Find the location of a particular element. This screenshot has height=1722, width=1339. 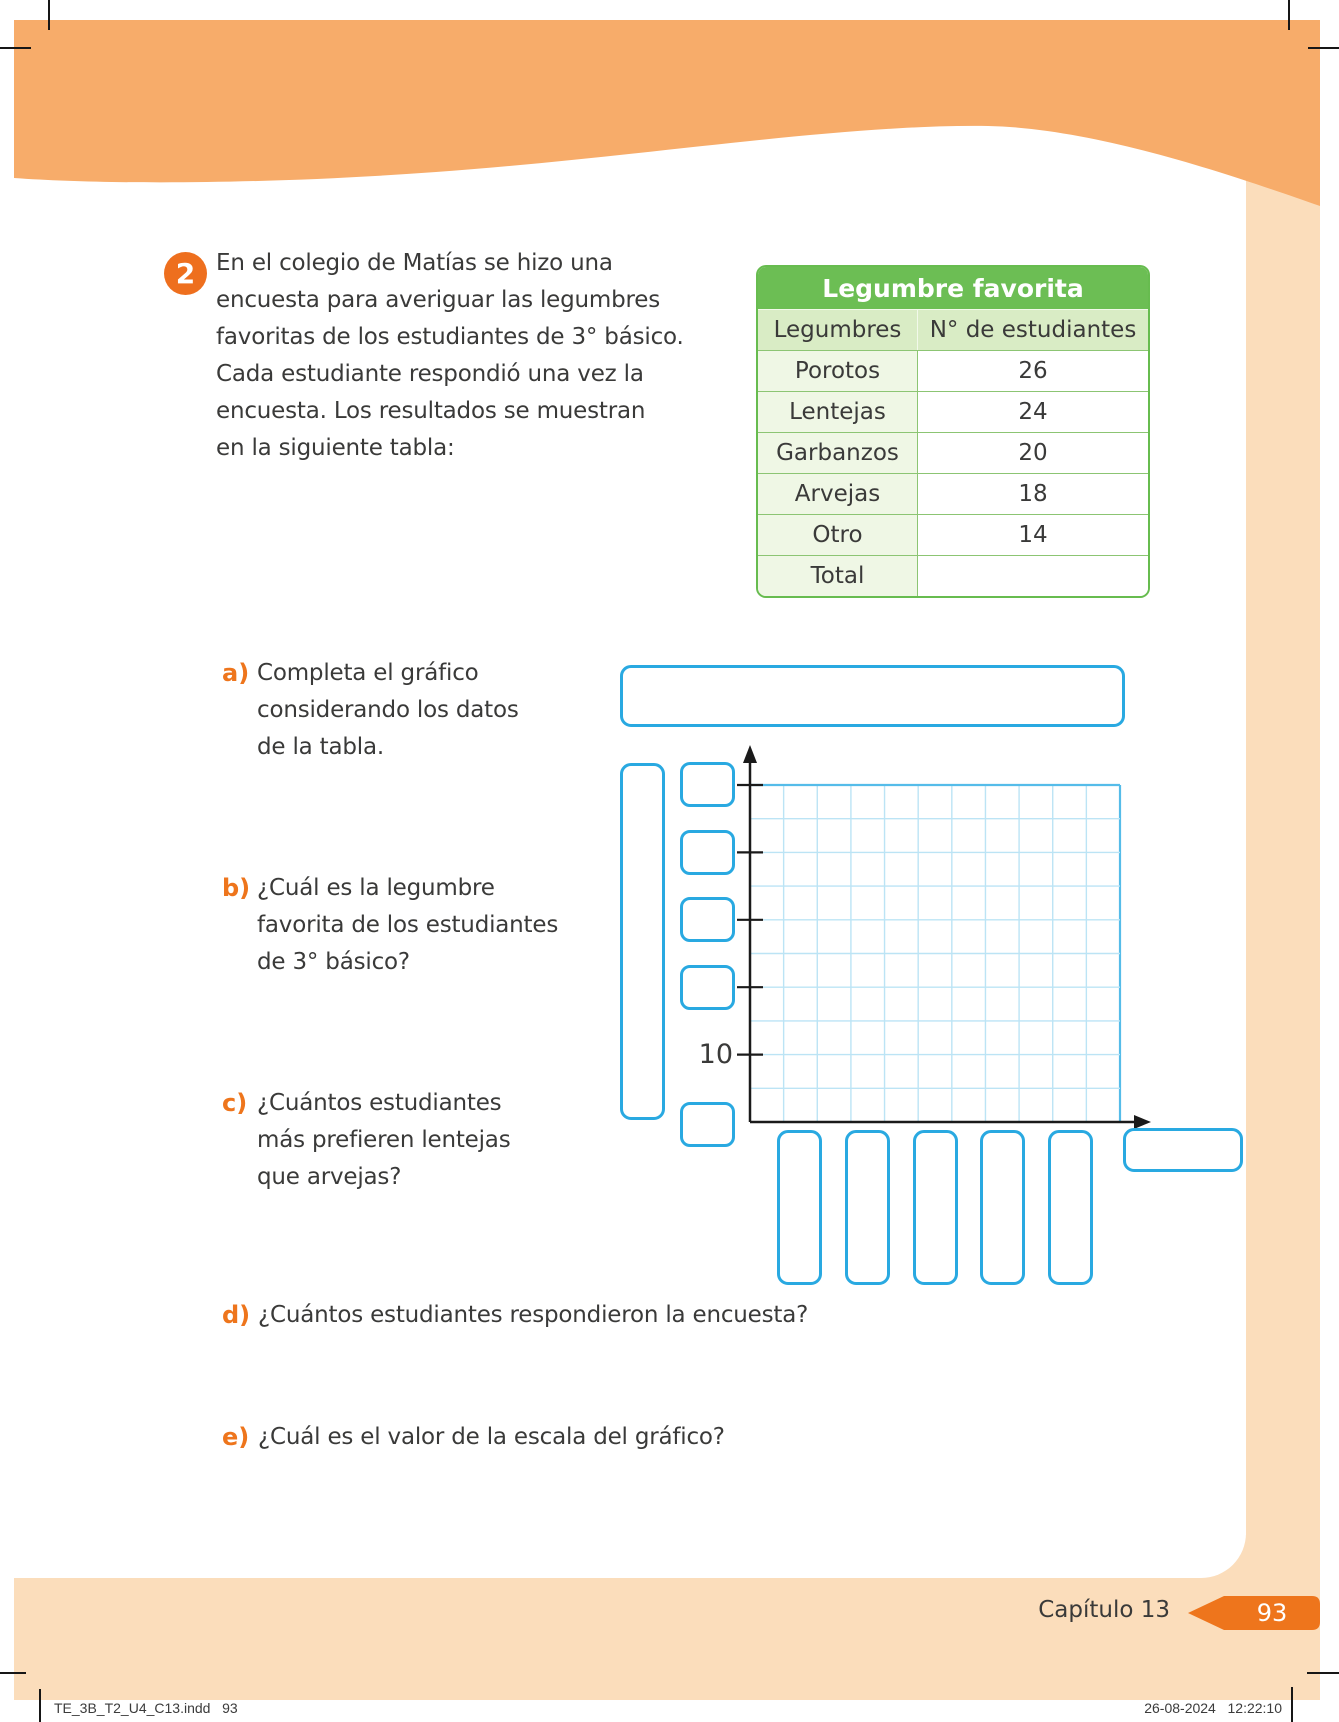

y-axis-arrow-icon is located at coordinates (750, 754).